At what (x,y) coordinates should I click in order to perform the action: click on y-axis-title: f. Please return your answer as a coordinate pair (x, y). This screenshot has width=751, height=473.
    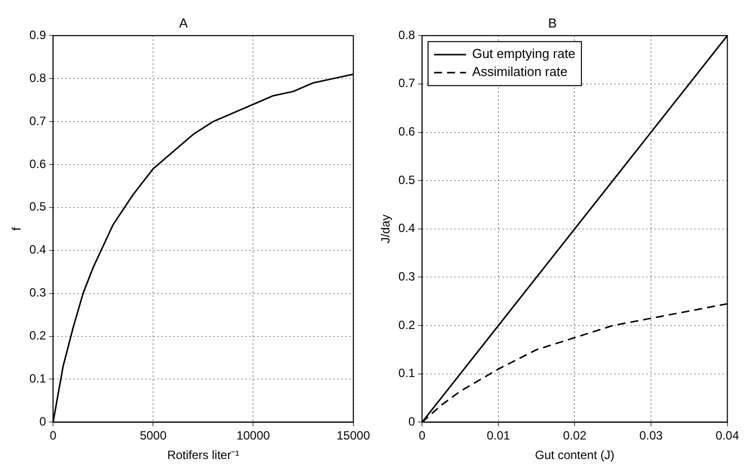
    Looking at the image, I should click on (17, 228).